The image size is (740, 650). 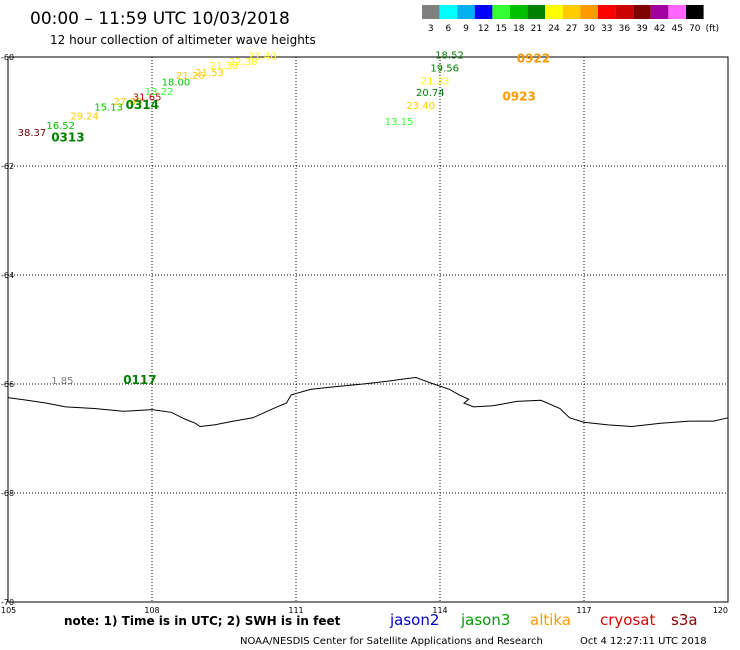 What do you see at coordinates (642, 29) in the screenshot?
I see `legend-label: 39` at bounding box center [642, 29].